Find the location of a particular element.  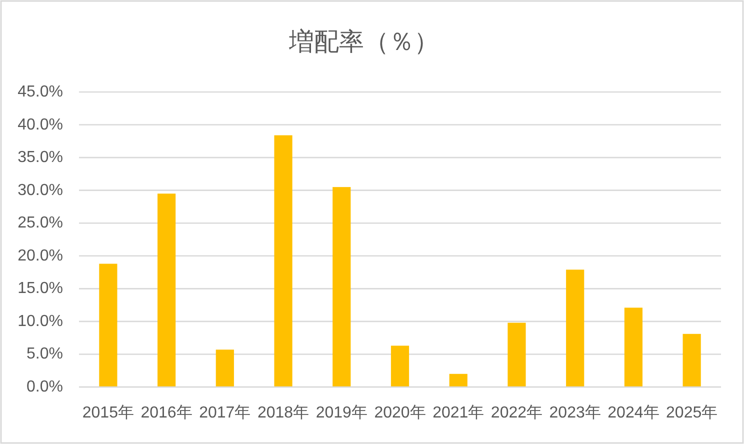

y-tick-label: 5.0% is located at coordinates (44, 354).